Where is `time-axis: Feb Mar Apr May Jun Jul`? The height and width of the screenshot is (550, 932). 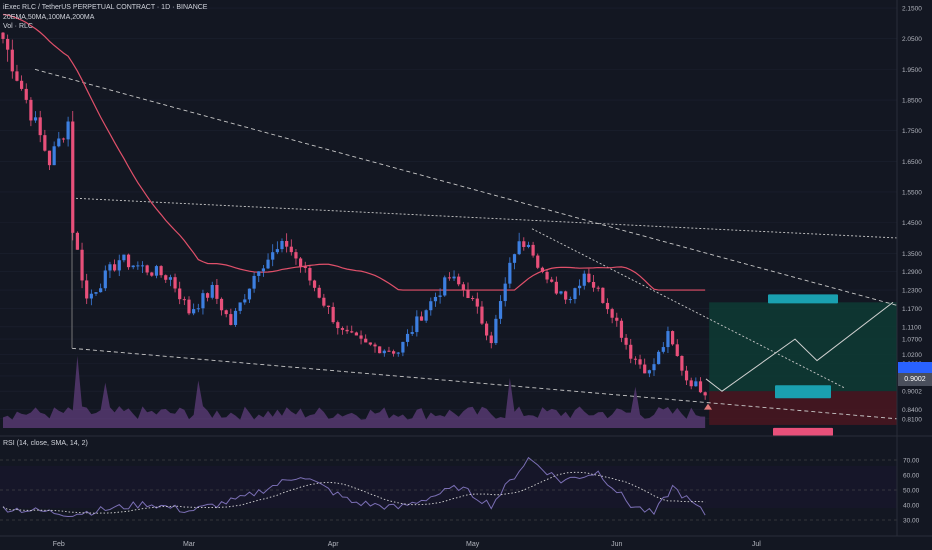 time-axis: Feb Mar Apr May Jun Jul is located at coordinates (466, 541).